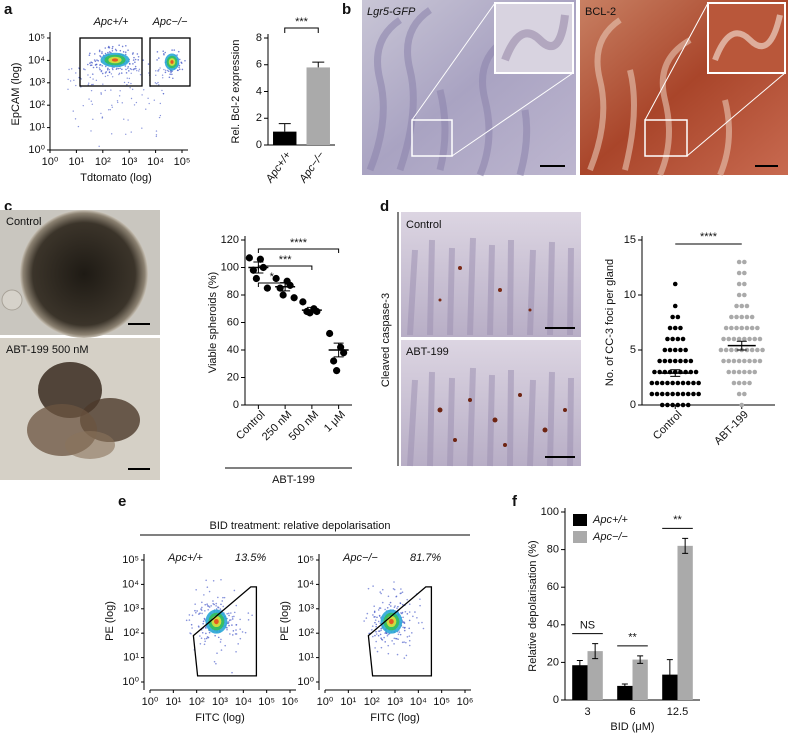  I want to click on y-tick-label: 10², so click(131, 633).